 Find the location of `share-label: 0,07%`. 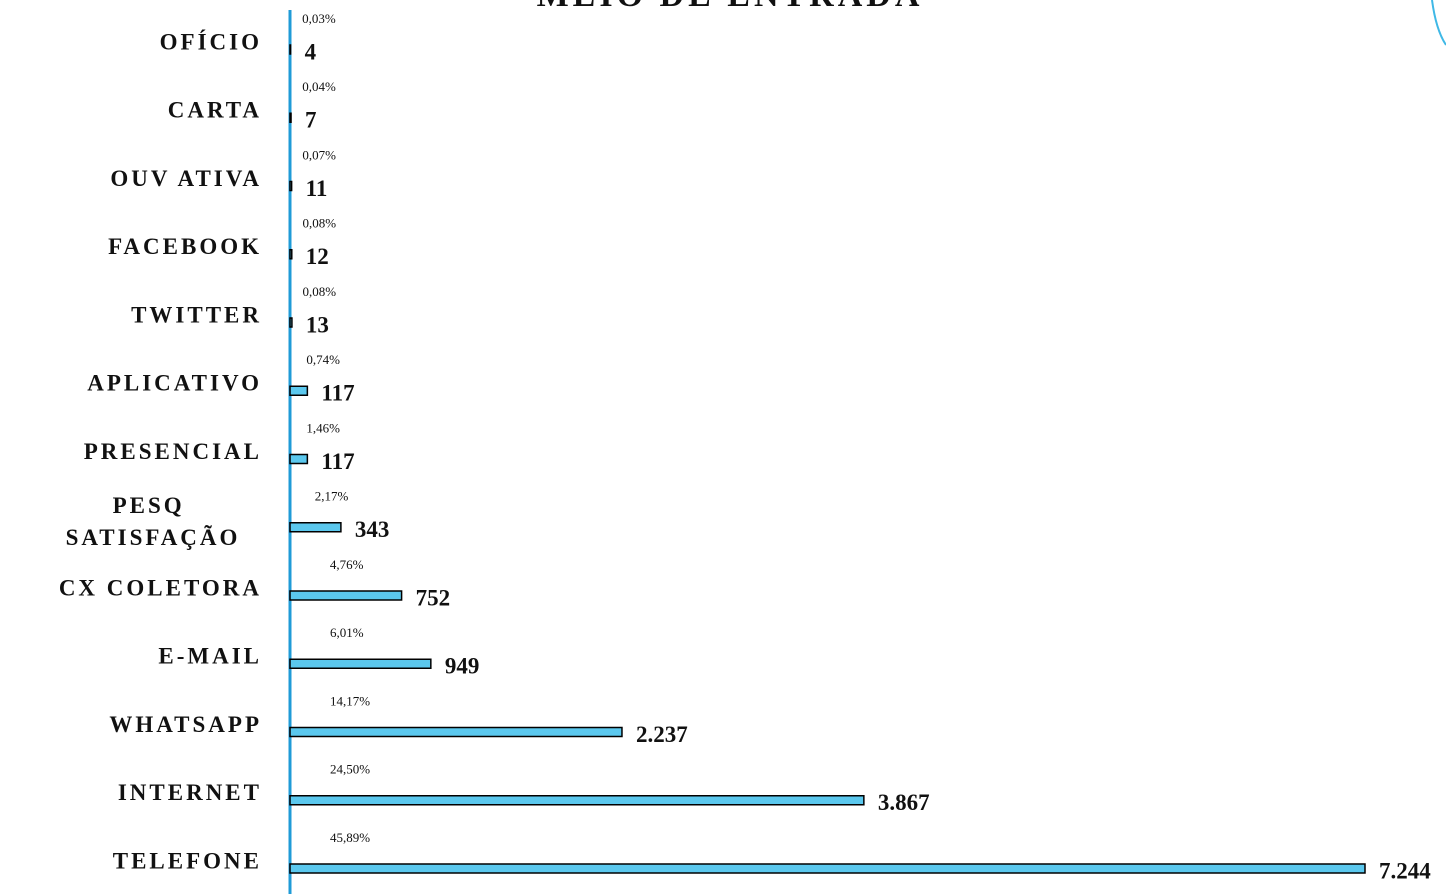

share-label: 0,07% is located at coordinates (319, 154).